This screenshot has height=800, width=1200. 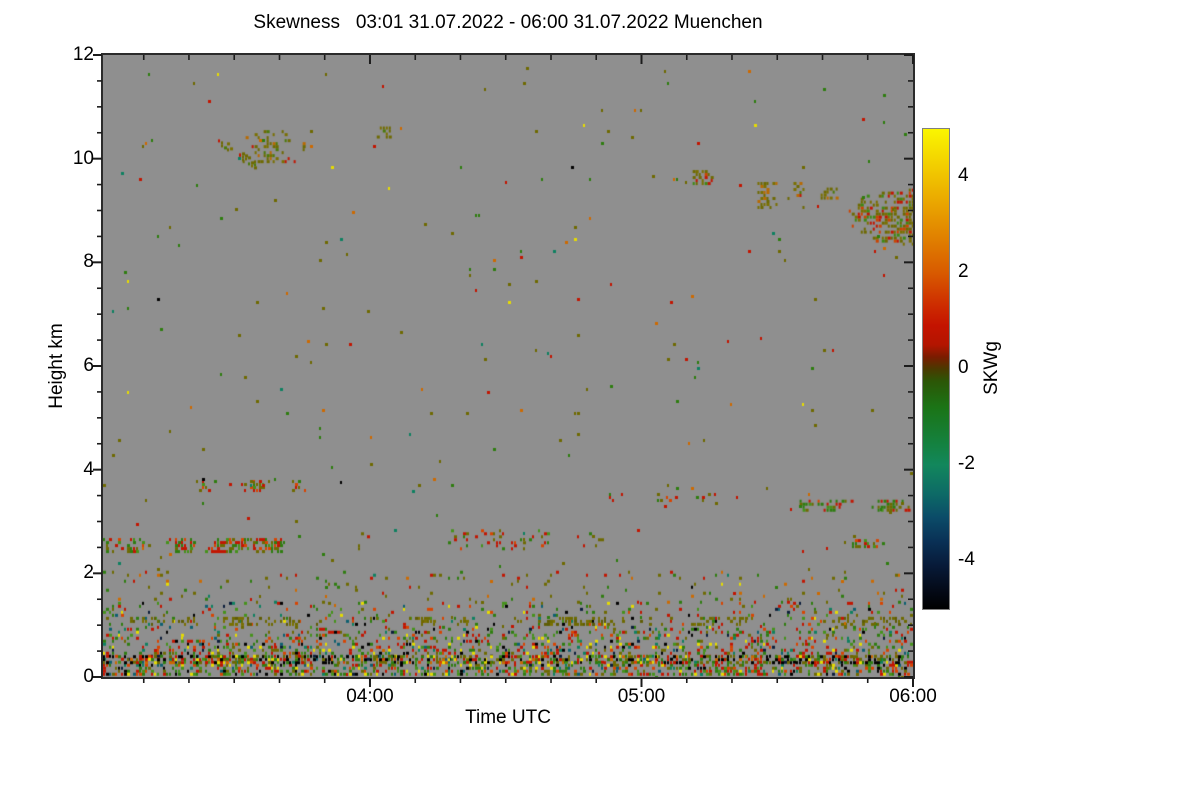 What do you see at coordinates (913, 696) in the screenshot?
I see `x-tick-label: 06:00` at bounding box center [913, 696].